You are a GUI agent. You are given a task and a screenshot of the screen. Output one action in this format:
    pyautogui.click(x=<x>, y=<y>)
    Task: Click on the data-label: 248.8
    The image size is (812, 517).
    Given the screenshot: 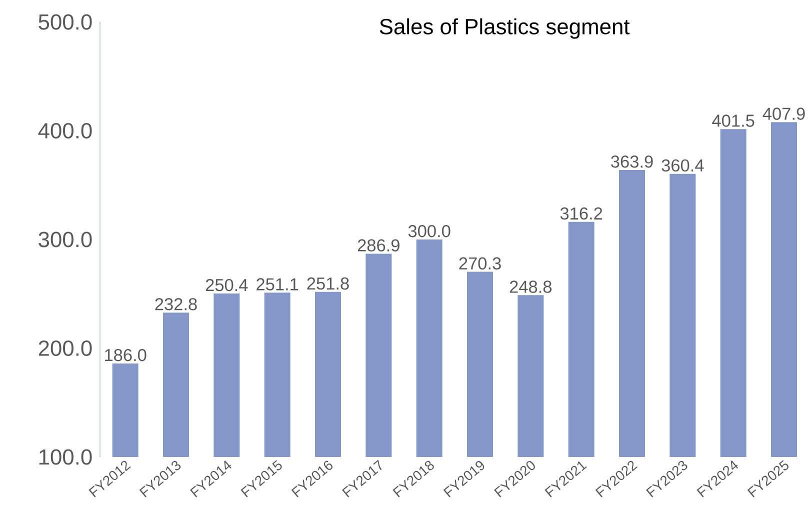 What is the action you would take?
    pyautogui.click(x=531, y=286)
    